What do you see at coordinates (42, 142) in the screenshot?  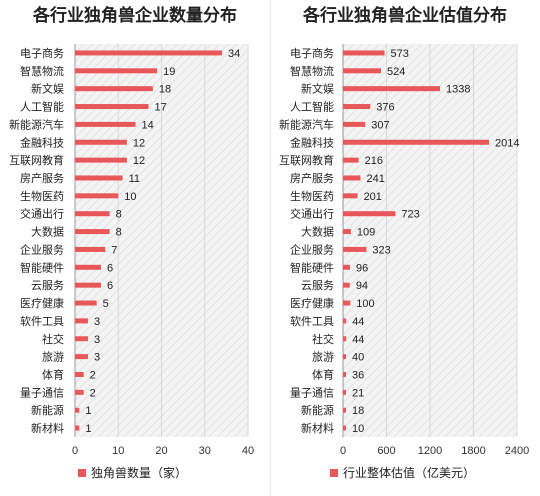 I see `count-category-label: 金融科技` at bounding box center [42, 142].